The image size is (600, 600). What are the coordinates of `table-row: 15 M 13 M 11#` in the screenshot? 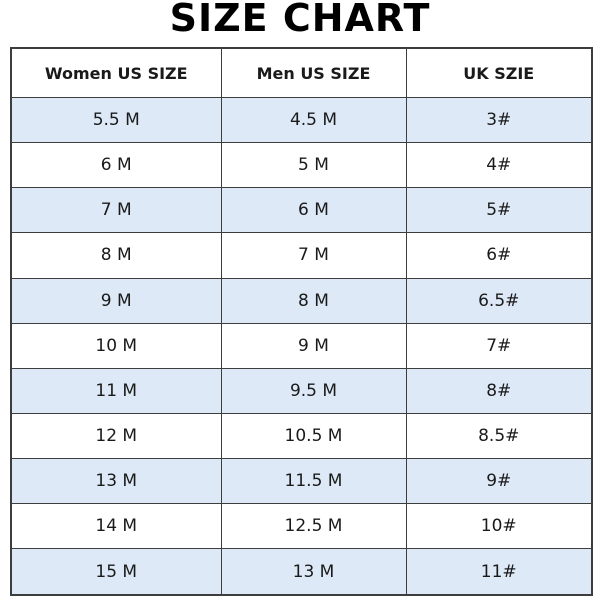 It's located at (301, 572).